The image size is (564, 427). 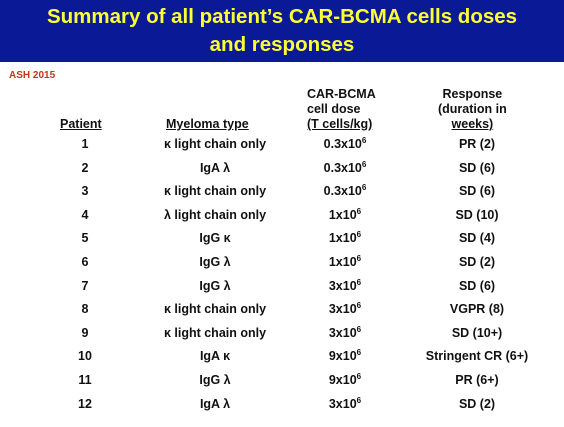 I want to click on patient-number: 12, so click(x=85, y=404).